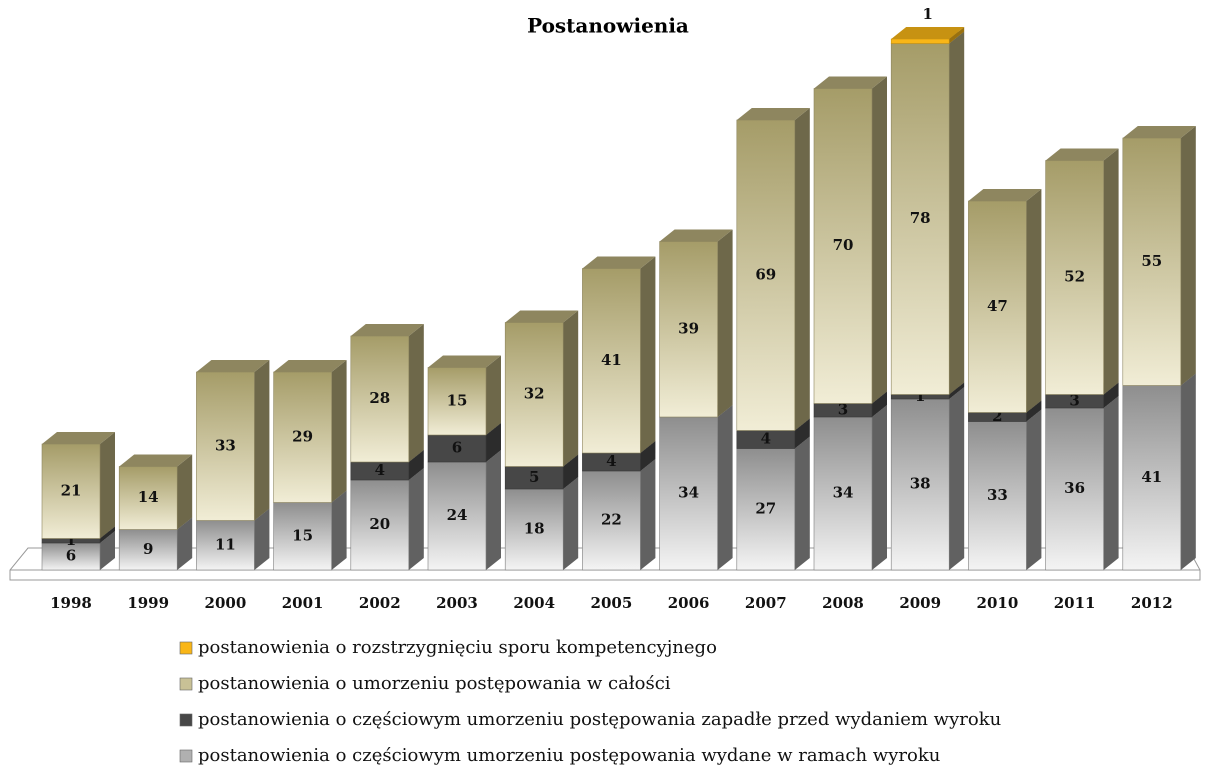 This screenshot has height=773, width=1209. I want to click on data-label: 4, so click(380, 470).